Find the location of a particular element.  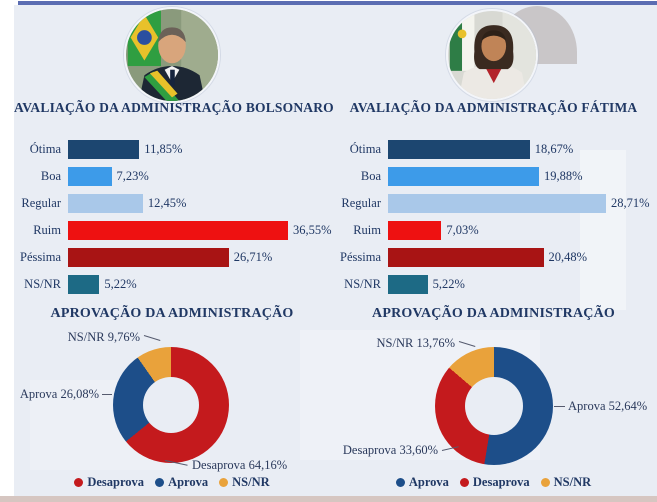

fatima-approval-title: APROVAÇÃO DA ADMINISTRAÇÃO is located at coordinates (493, 313).